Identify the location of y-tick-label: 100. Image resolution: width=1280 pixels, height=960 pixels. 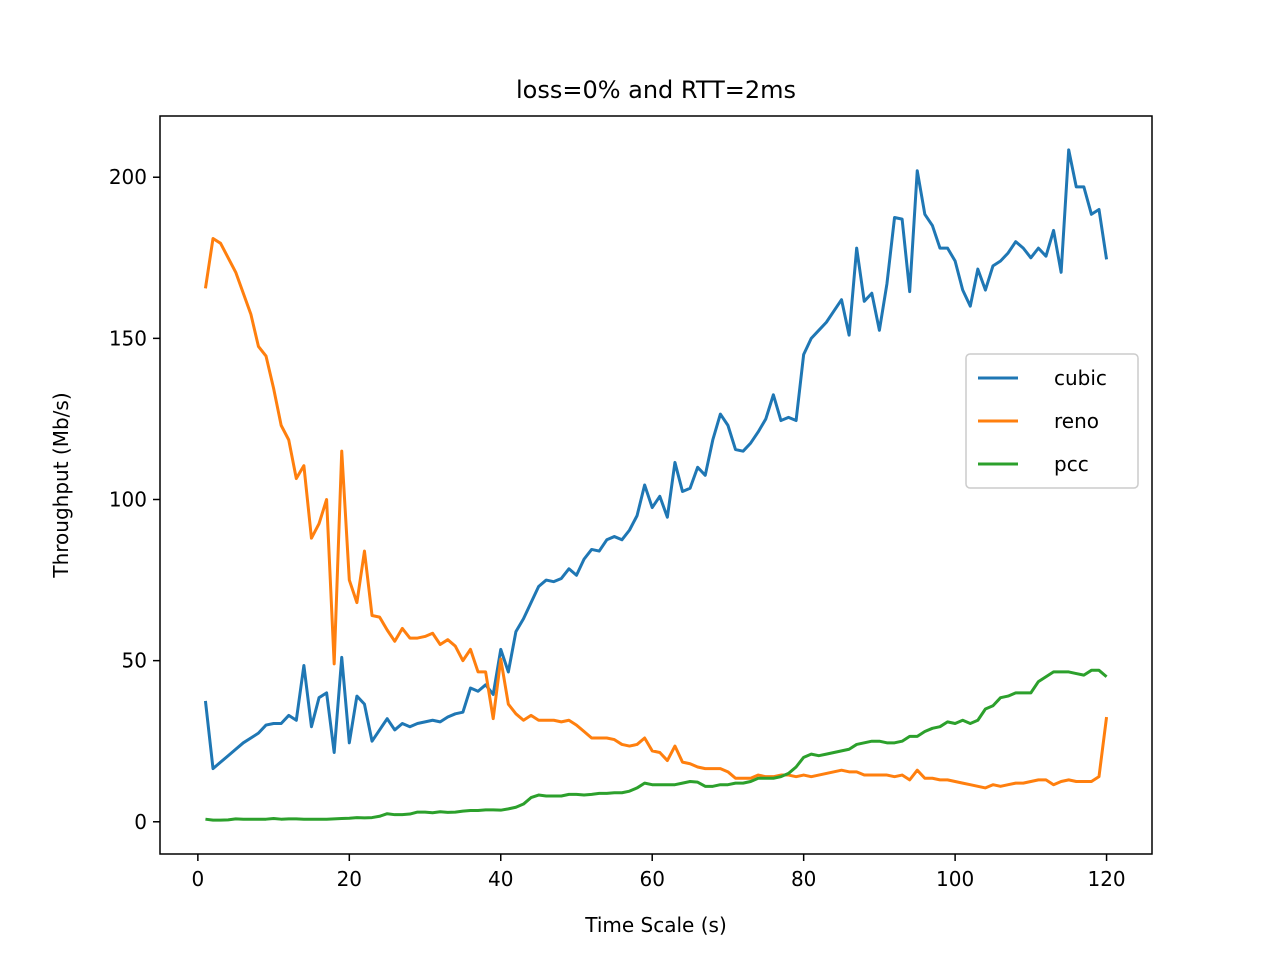
(128, 500).